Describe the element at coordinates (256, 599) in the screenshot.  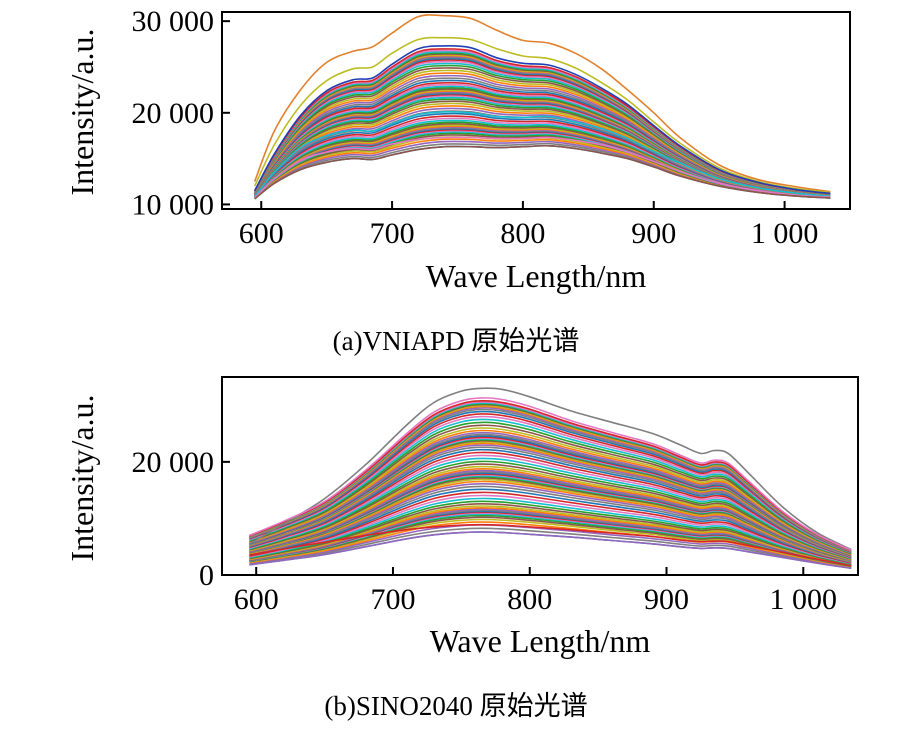
I see `b-x-tick-label: 600` at that location.